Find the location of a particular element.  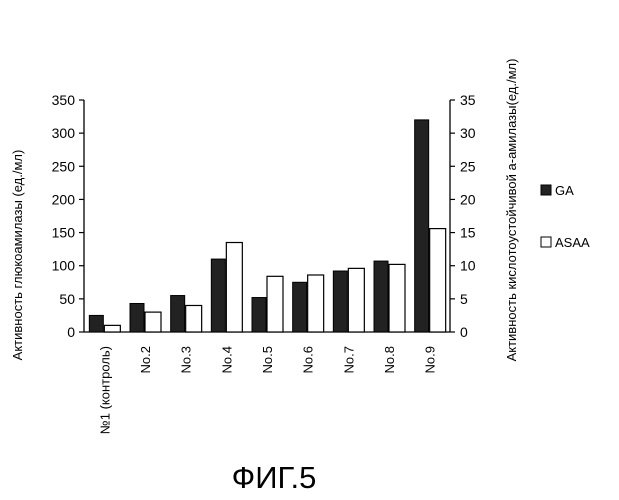

y2-tick-label: 30 is located at coordinates (468, 133).